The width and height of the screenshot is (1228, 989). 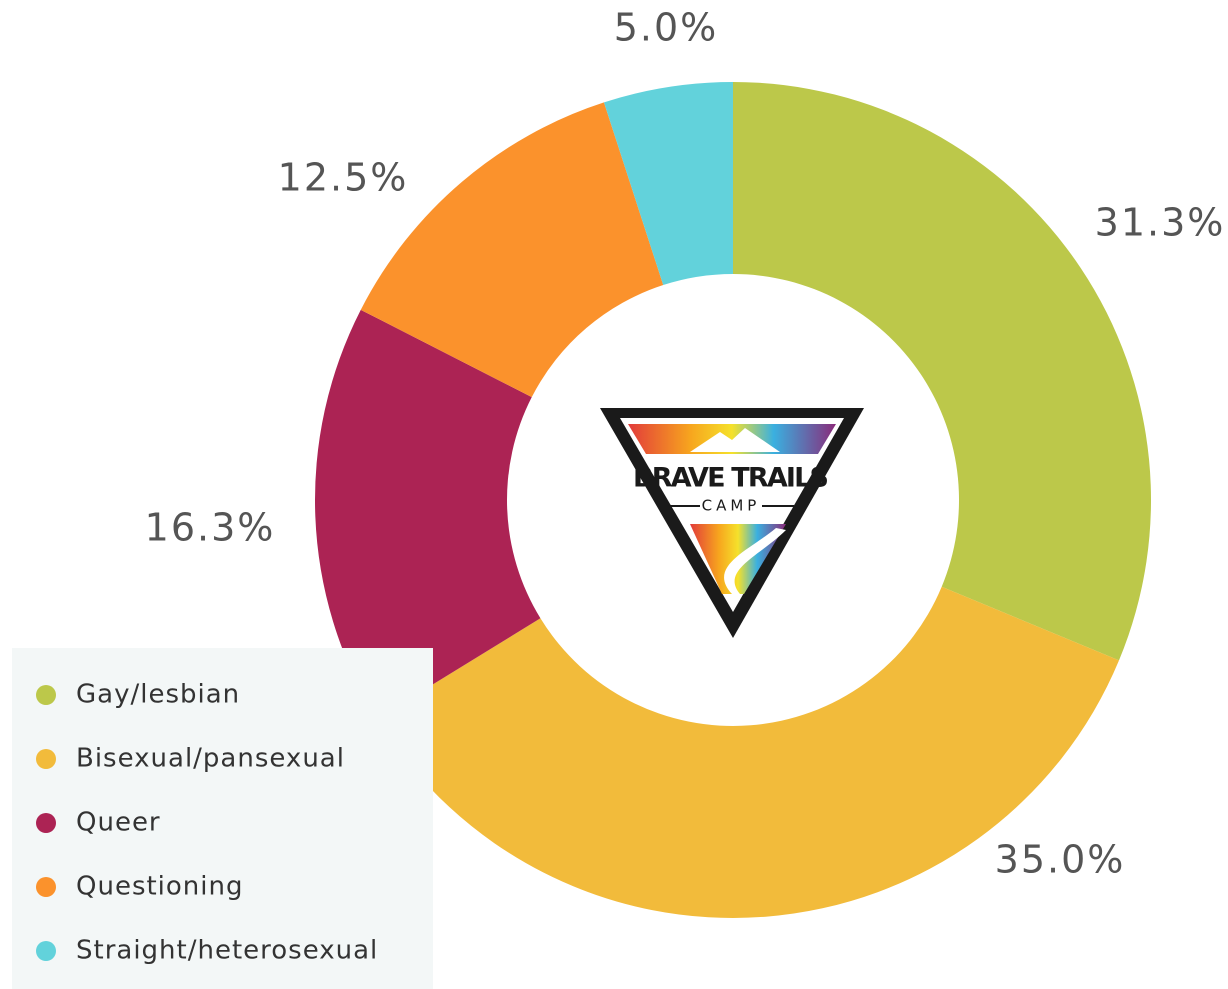 I want to click on legend-label: Bisexual/pansexual, so click(x=210, y=759).